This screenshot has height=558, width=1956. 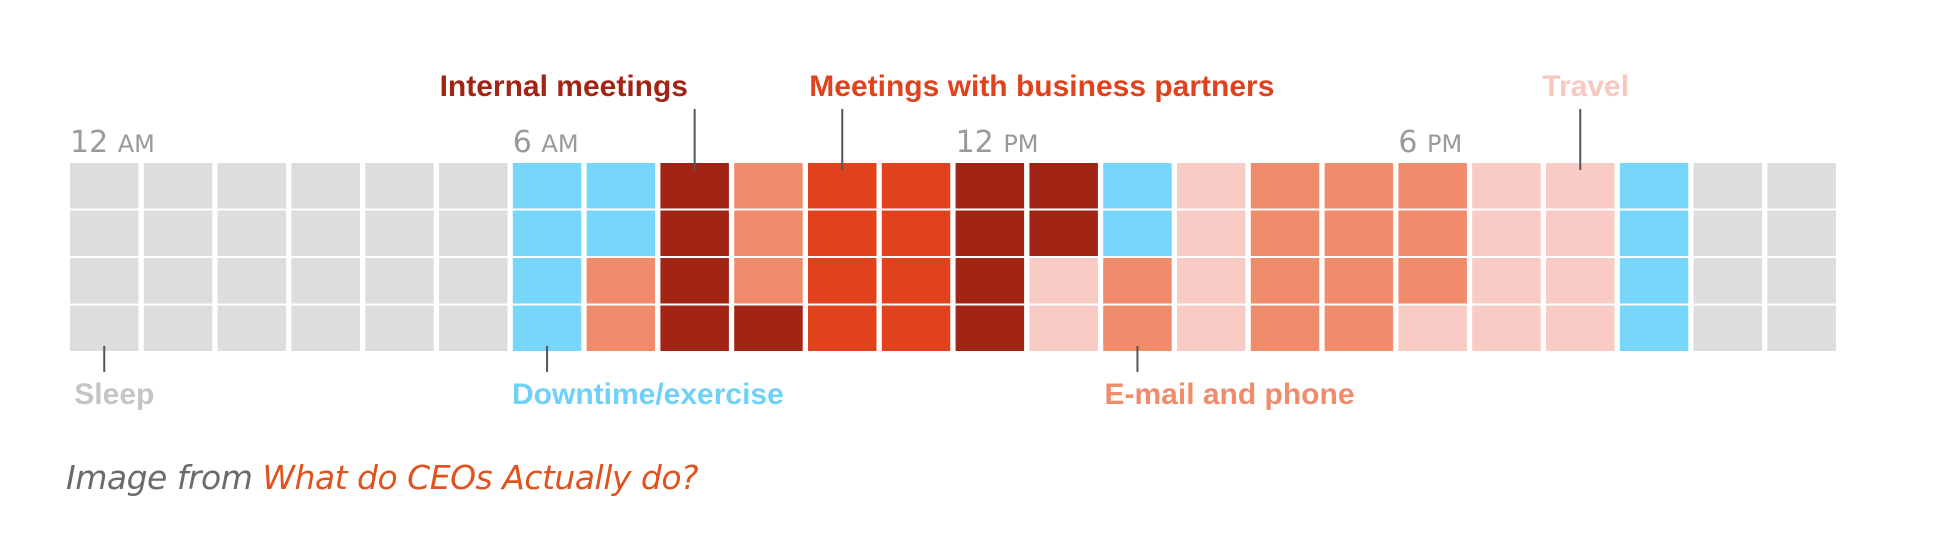 What do you see at coordinates (1063, 186) in the screenshot?
I see `cell-h13-q1-internal` at bounding box center [1063, 186].